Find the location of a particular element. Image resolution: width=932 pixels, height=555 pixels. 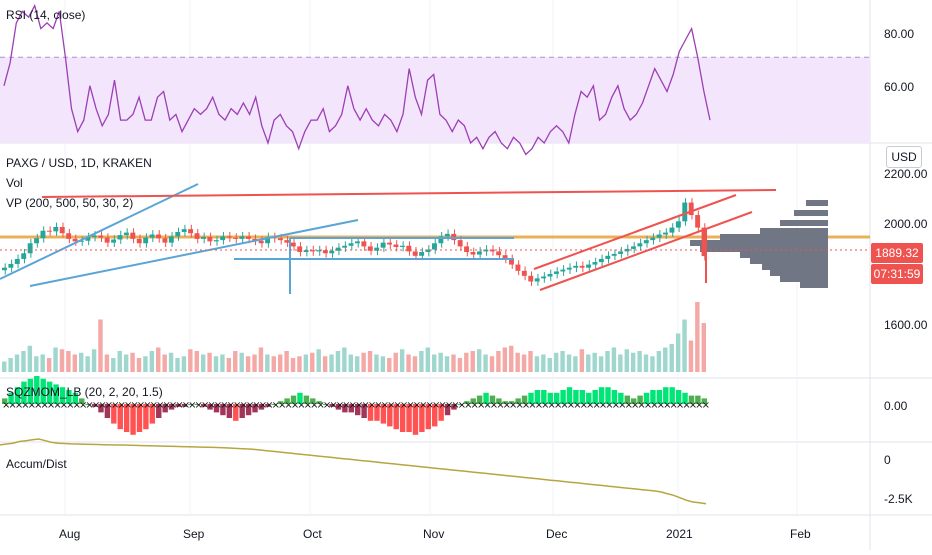

accum-label: Accum/Dist is located at coordinates (36, 464).